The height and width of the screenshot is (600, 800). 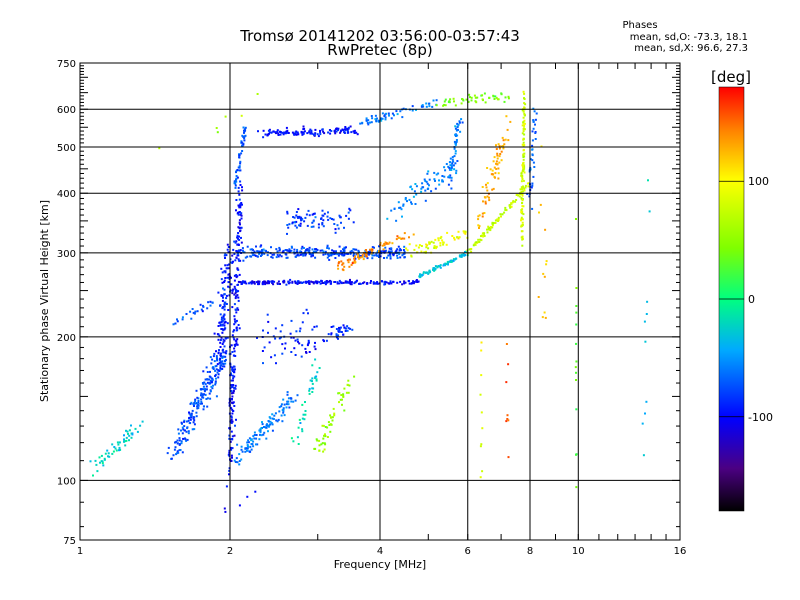 What do you see at coordinates (688, 37) in the screenshot?
I see `phase-stats-o: mean, sd,O: -73.3, 18.1` at bounding box center [688, 37].